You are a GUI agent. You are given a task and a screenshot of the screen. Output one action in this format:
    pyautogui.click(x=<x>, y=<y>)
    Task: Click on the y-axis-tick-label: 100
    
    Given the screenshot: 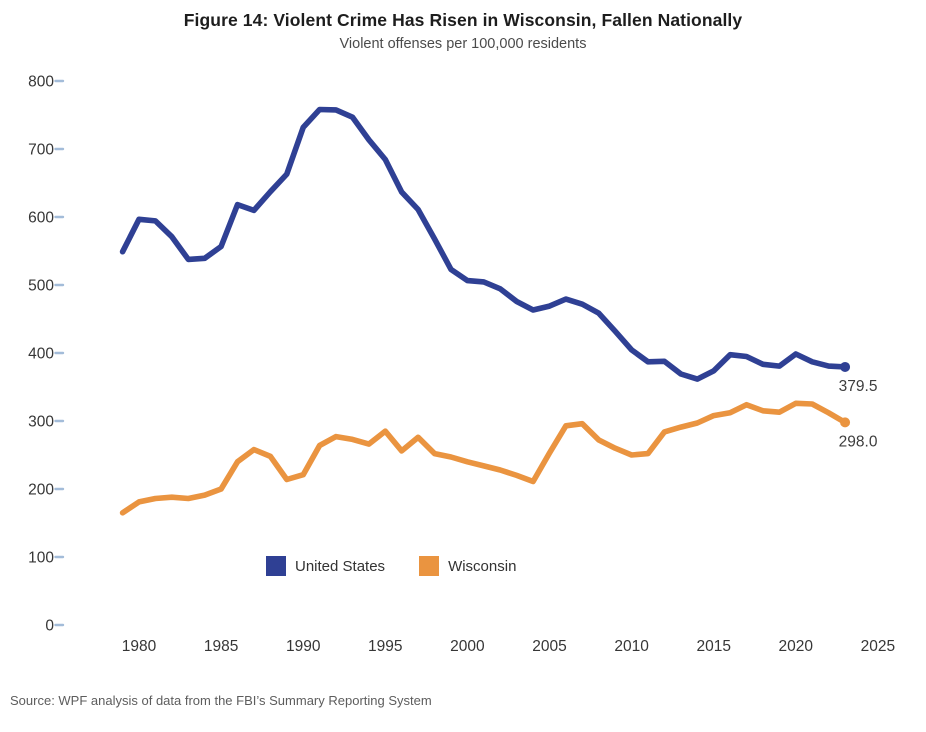 What is the action you would take?
    pyautogui.click(x=41, y=558)
    